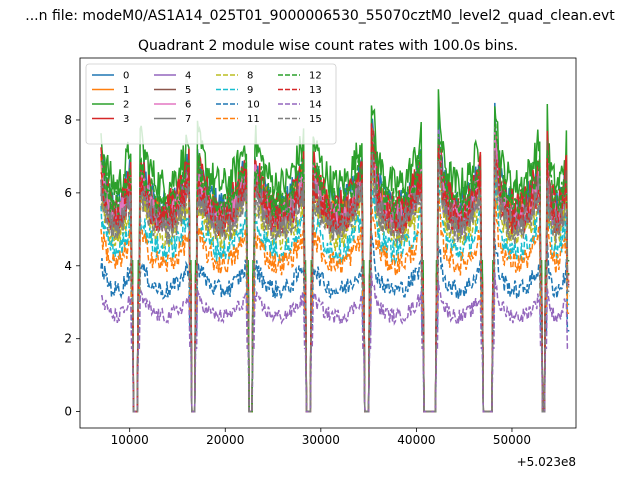 The height and width of the screenshot is (480, 640). What do you see at coordinates (110, 119) in the screenshot?
I see `legend-item-3: 3` at bounding box center [110, 119].